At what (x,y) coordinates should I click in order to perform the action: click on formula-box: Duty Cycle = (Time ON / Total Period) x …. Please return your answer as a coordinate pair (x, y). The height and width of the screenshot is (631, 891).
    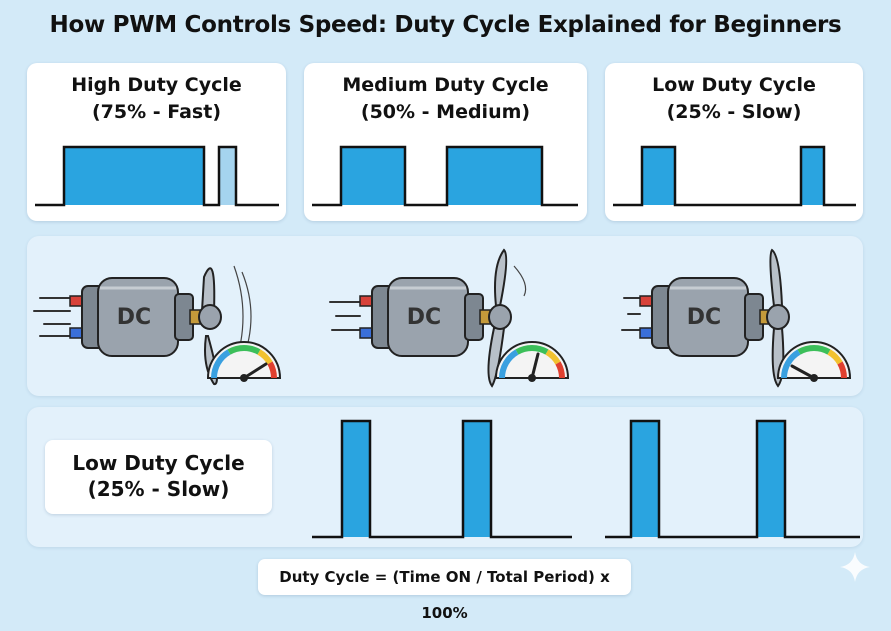
    Looking at the image, I should click on (444, 590).